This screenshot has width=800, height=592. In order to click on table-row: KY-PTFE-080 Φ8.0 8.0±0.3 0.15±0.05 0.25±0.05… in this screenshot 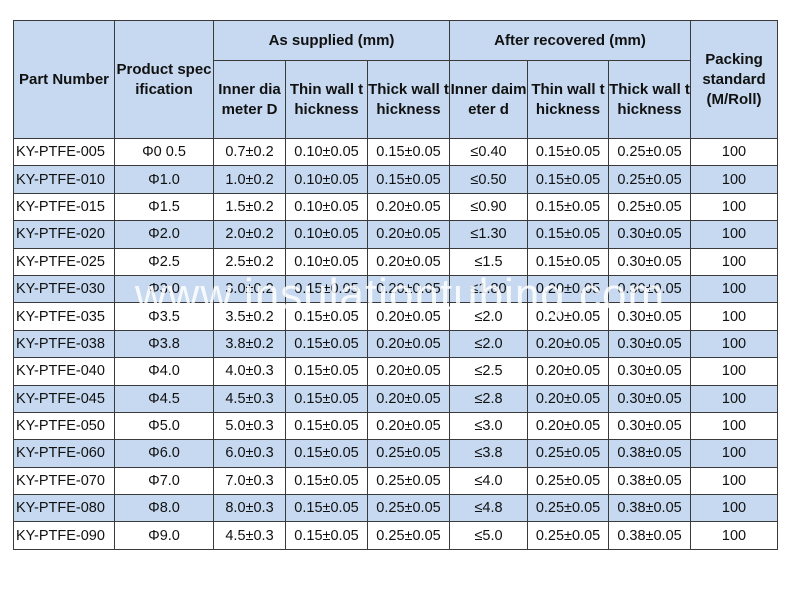, I will do `click(396, 508)`.